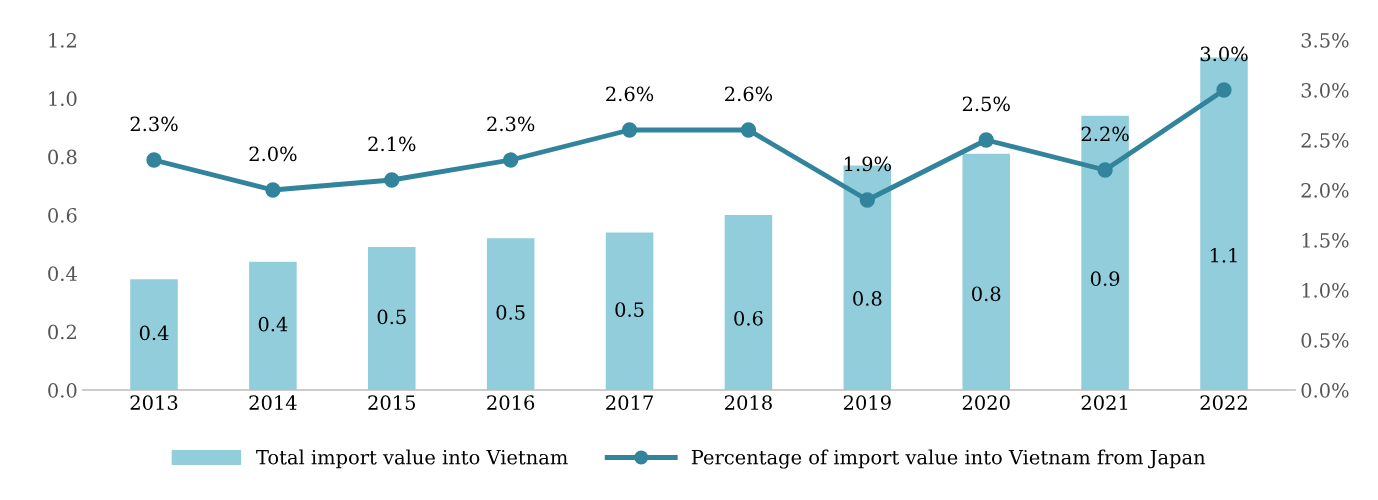  I want to click on y2-tick-label: 3.0%, so click(1325, 90).